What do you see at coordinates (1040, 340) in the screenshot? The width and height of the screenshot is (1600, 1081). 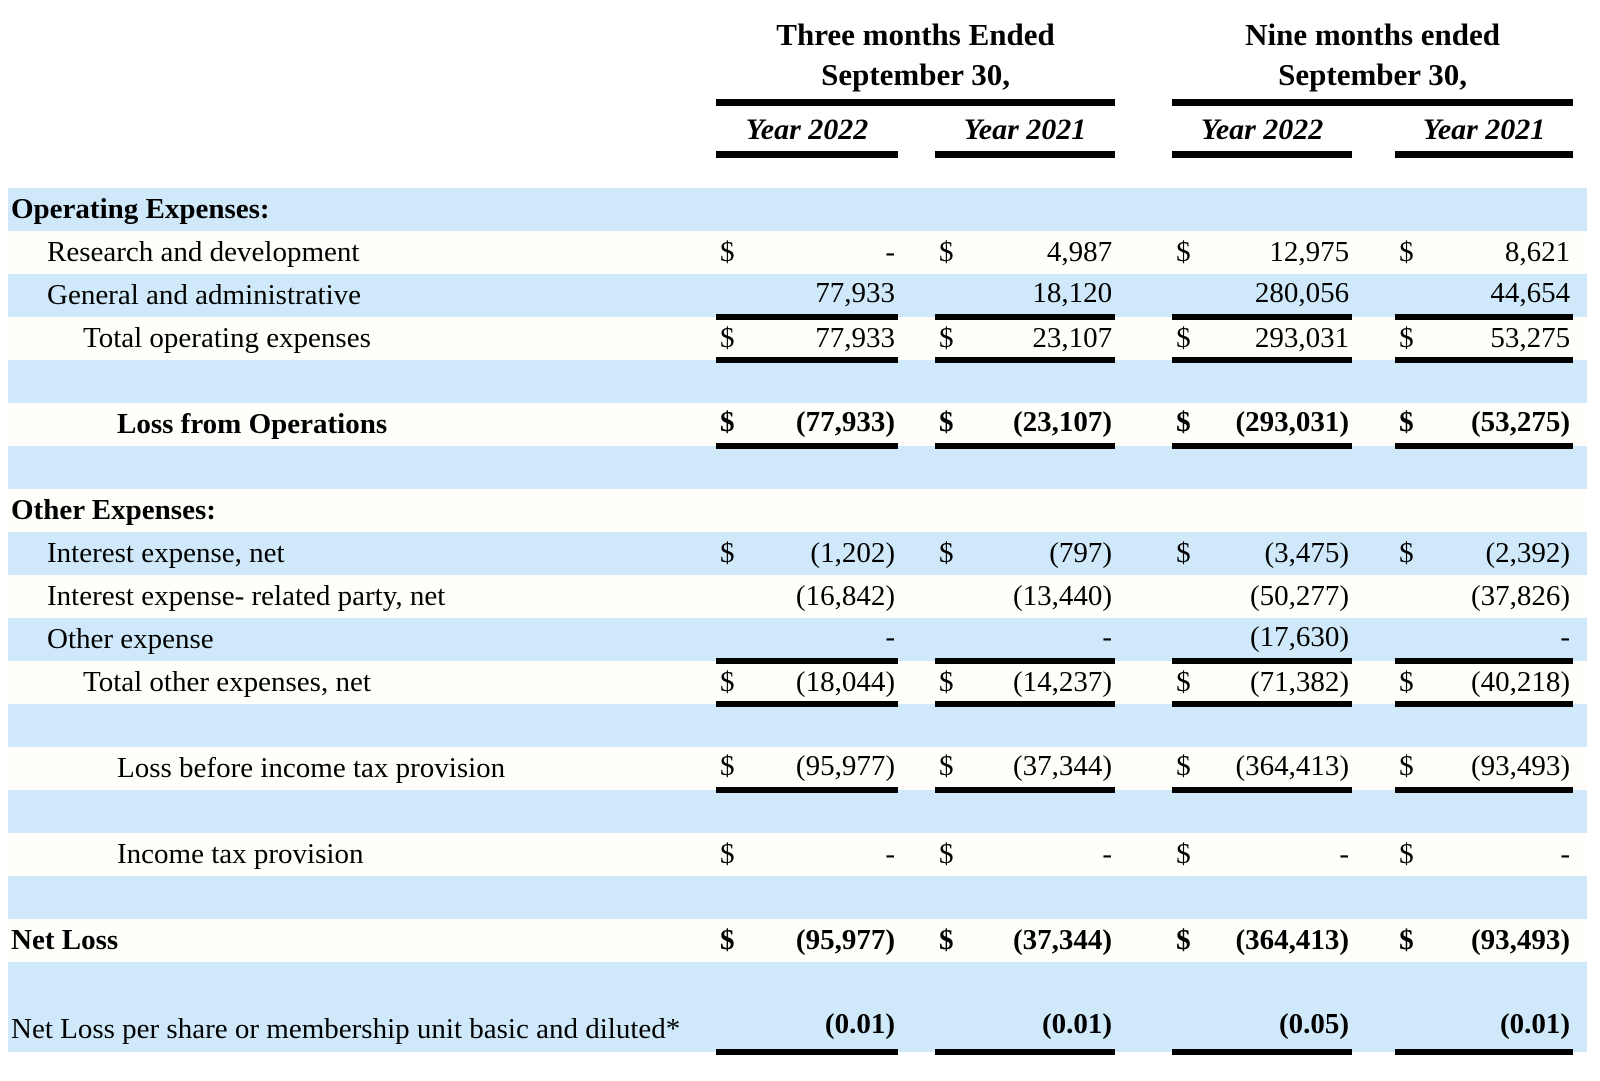 I see `value-cell: 23,107` at bounding box center [1040, 340].